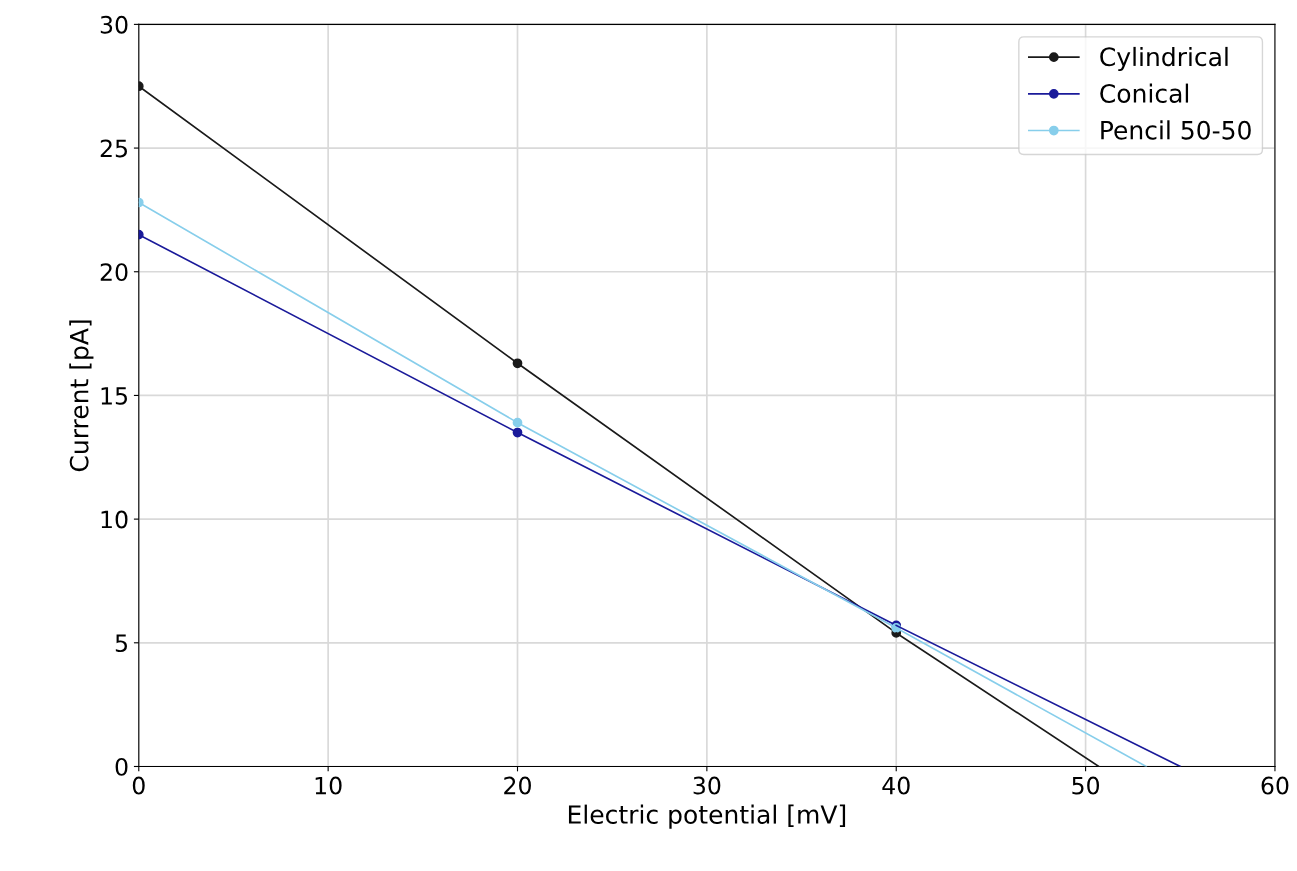 Image resolution: width=1297 pixels, height=871 pixels. Describe the element at coordinates (114, 396) in the screenshot. I see `y-tick-label: 15` at that location.